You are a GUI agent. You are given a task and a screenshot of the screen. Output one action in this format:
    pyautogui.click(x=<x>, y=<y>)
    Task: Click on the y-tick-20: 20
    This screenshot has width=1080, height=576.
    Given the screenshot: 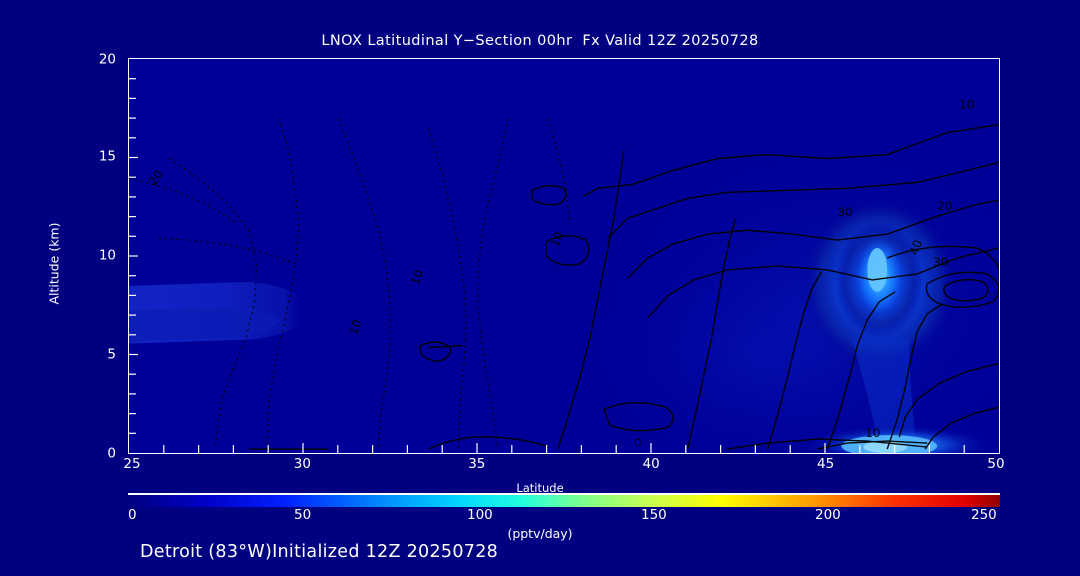 What is the action you would take?
    pyautogui.click(x=107, y=59)
    